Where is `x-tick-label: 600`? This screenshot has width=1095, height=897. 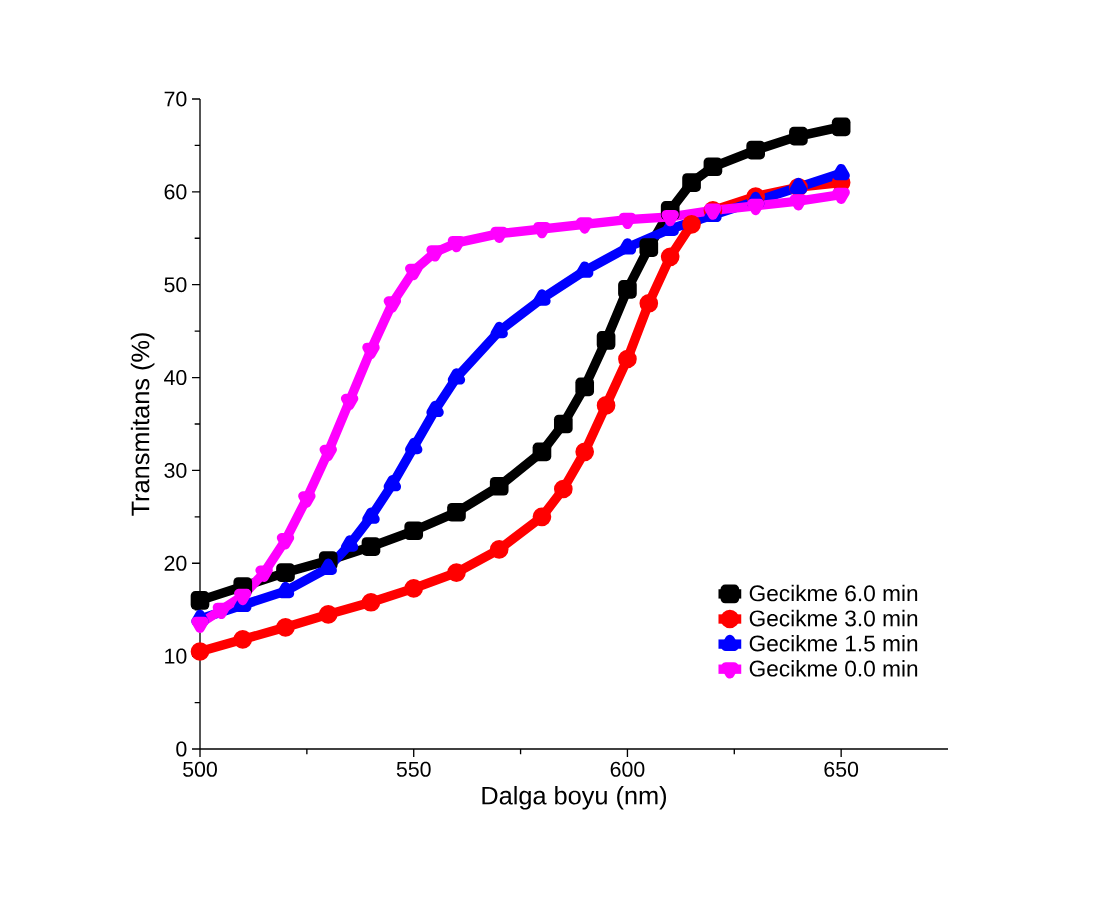 x-tick-label: 600 is located at coordinates (627, 769).